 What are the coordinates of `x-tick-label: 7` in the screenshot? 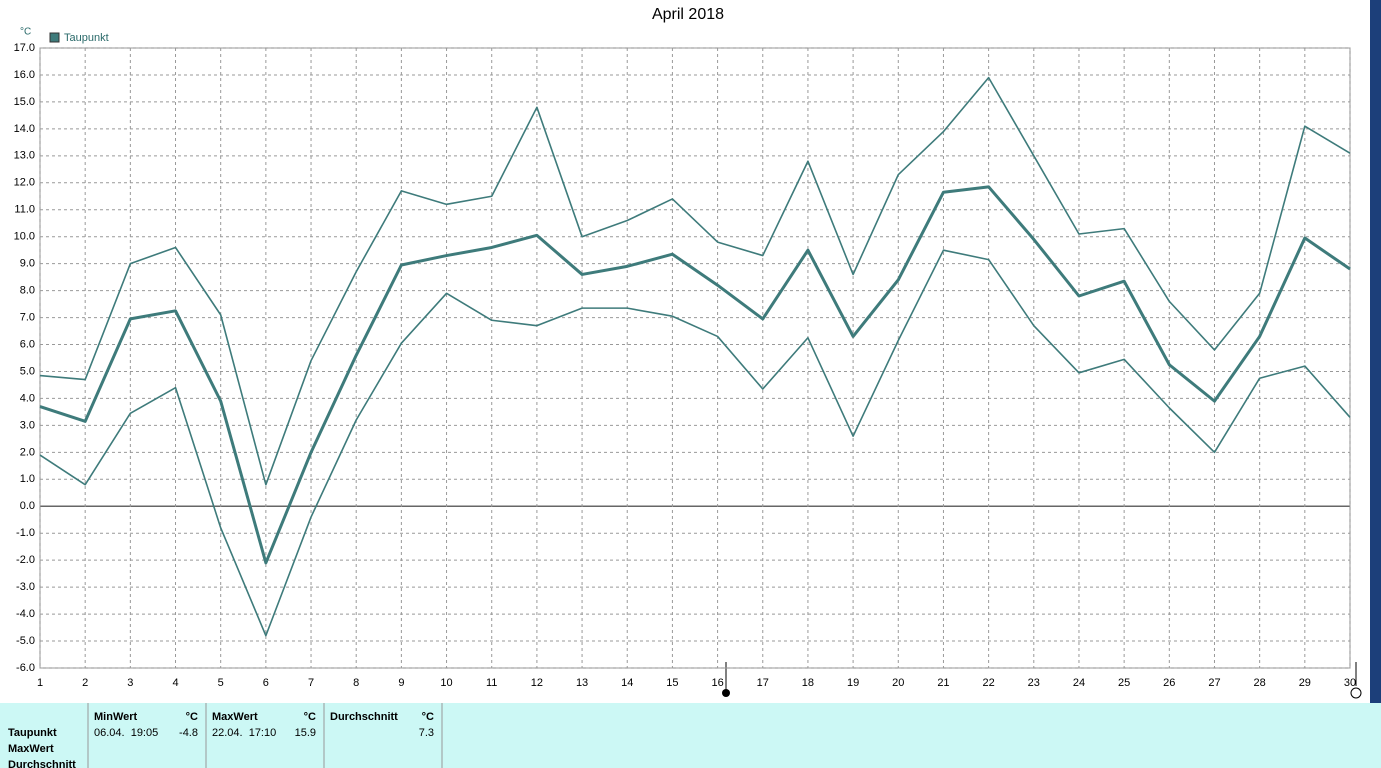 It's located at (311, 683).